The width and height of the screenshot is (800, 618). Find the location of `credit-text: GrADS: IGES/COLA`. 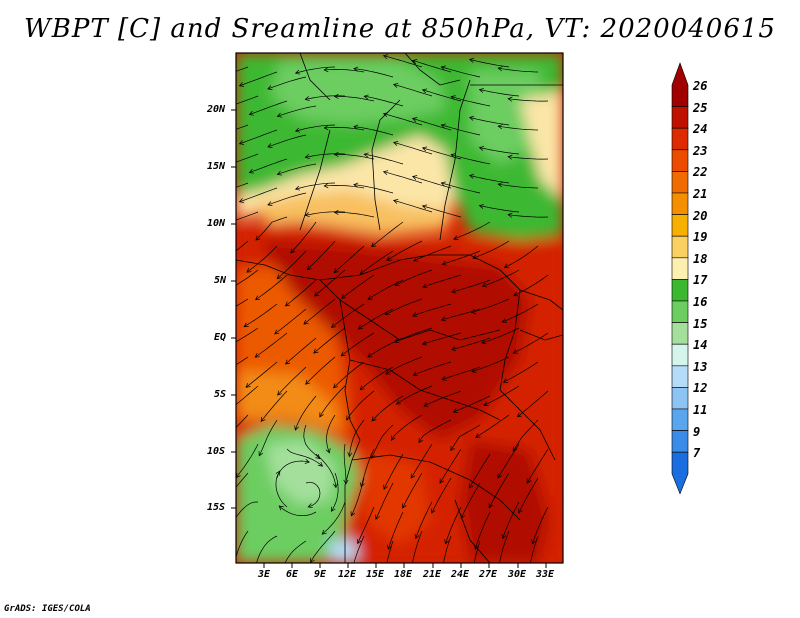

credit-text: GrADS: IGES/COLA is located at coordinates (47, 609).